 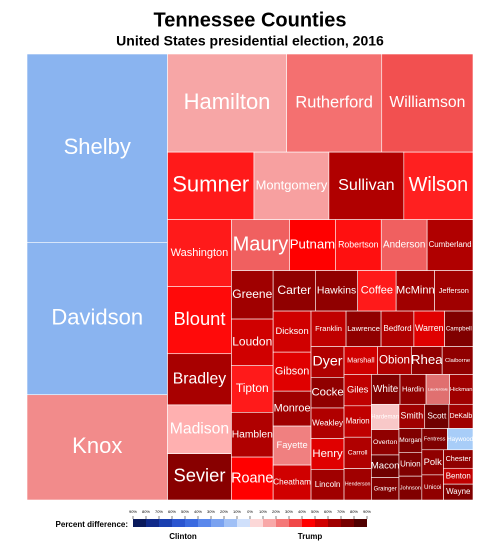 What do you see at coordinates (227, 101) in the screenshot?
I see `county-label: Hamilton` at bounding box center [227, 101].